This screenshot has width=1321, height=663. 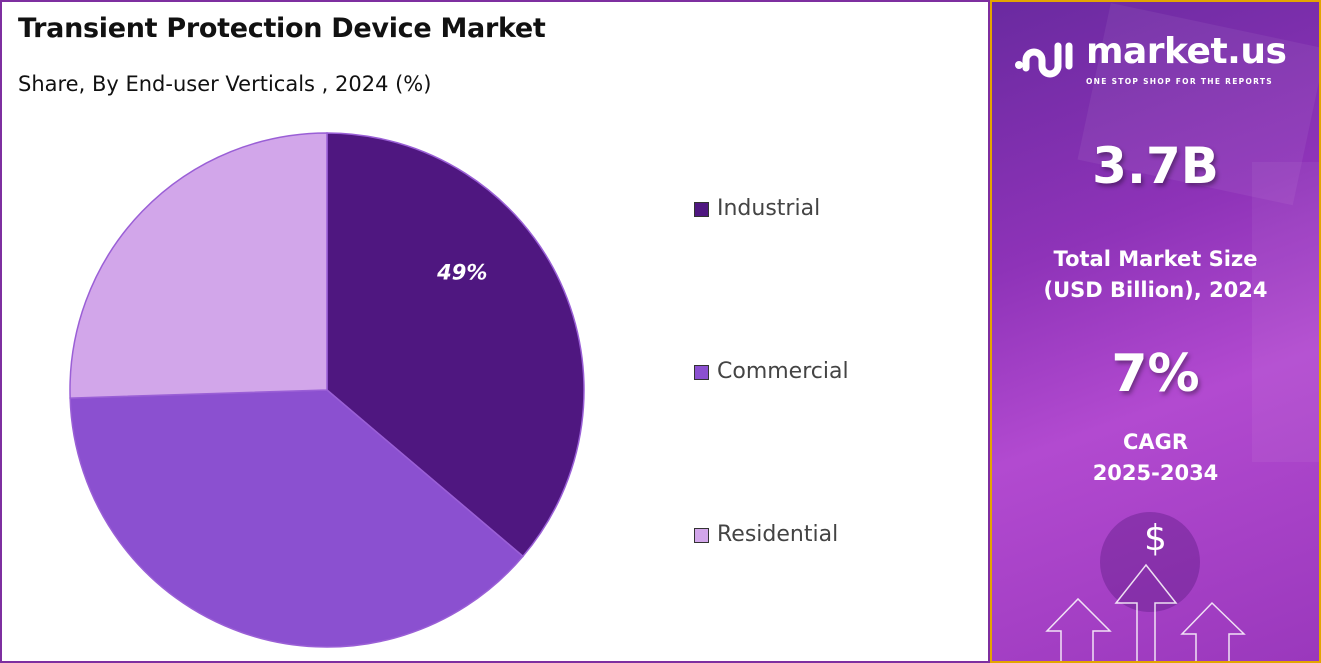 I want to click on cagr-value: 7%, so click(x=1155, y=374).